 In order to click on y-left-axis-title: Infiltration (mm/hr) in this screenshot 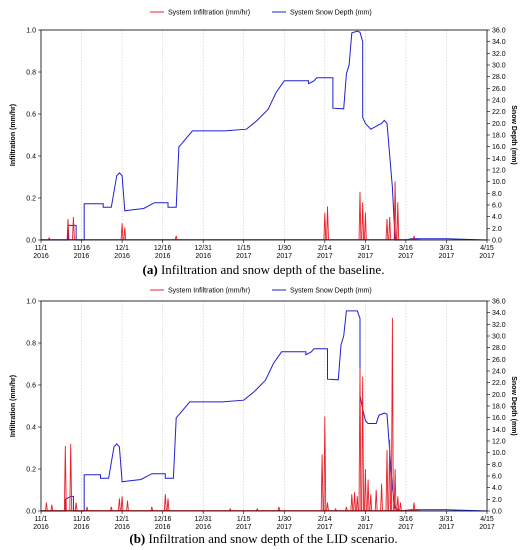, I will do `click(13, 406)`.